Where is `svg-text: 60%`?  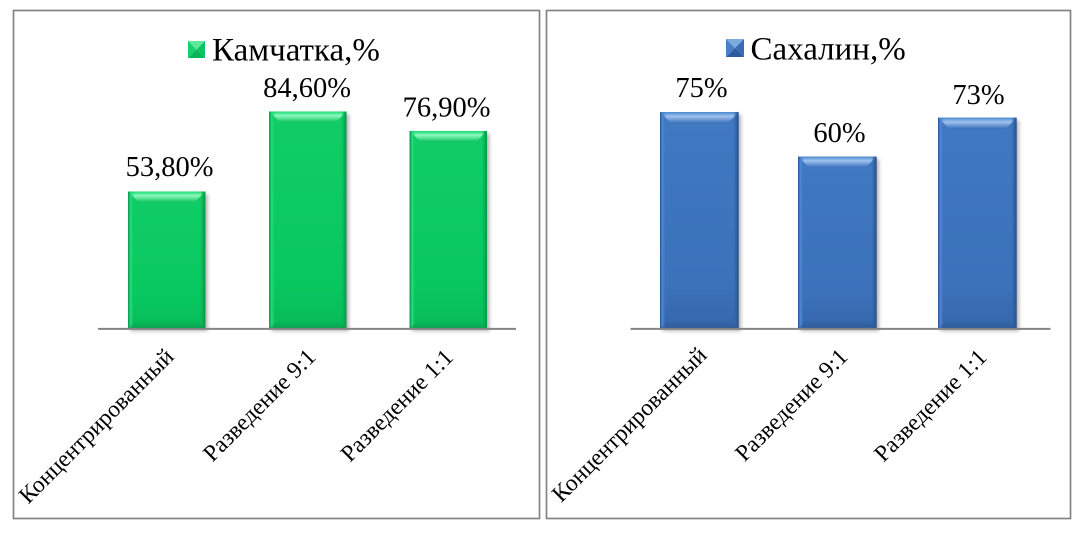 svg-text: 60% is located at coordinates (839, 133).